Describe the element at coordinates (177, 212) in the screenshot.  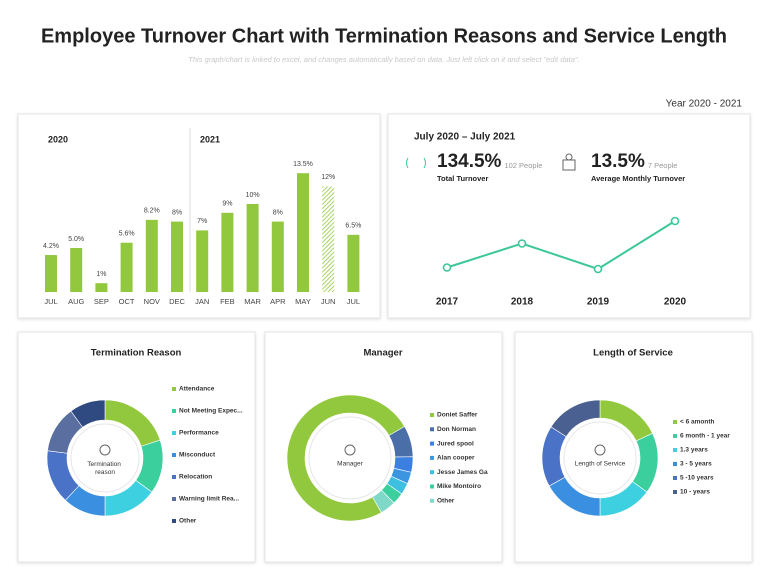
I see `value-label: 8%` at that location.